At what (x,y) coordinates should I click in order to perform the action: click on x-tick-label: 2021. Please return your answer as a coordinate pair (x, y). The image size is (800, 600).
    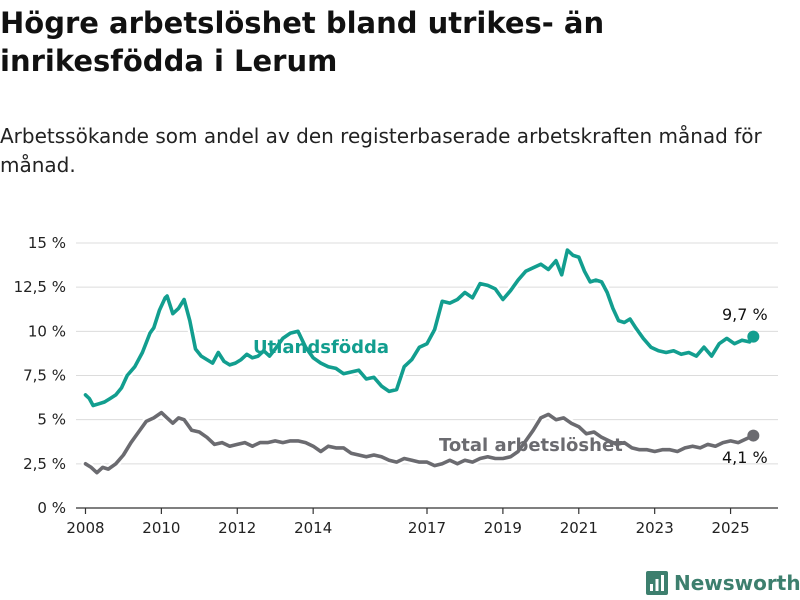
    Looking at the image, I should click on (579, 528).